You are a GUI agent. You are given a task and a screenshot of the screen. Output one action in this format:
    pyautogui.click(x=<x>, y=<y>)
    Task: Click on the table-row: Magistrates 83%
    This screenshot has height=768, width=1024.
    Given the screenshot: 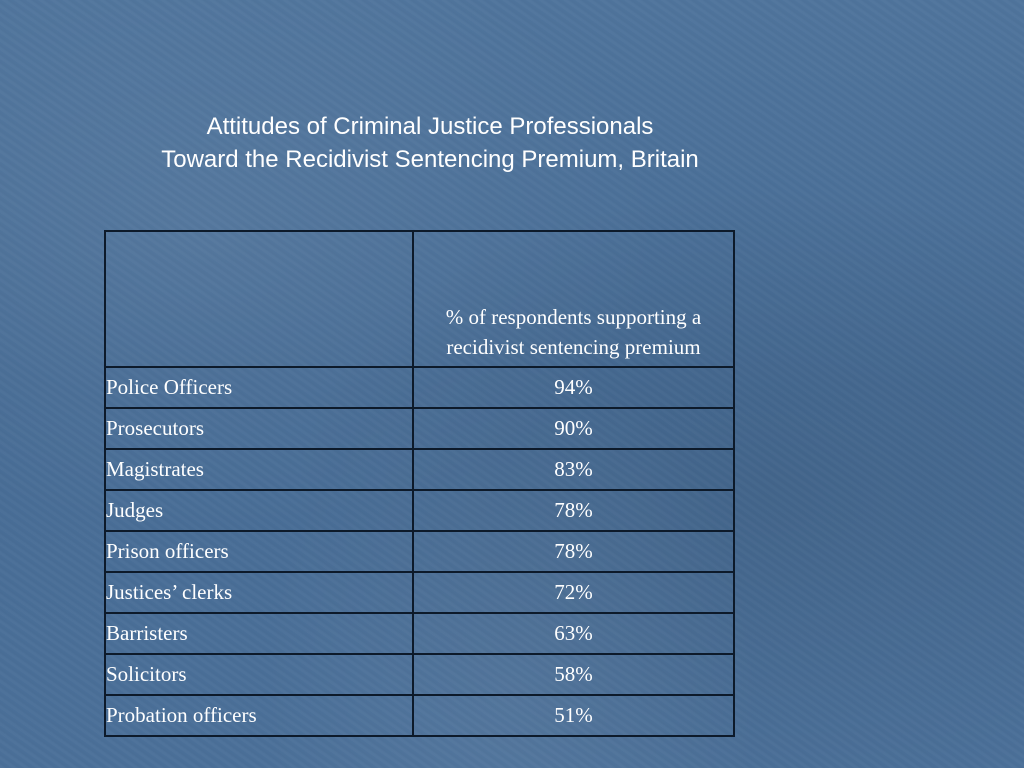 What is the action you would take?
    pyautogui.click(x=420, y=469)
    